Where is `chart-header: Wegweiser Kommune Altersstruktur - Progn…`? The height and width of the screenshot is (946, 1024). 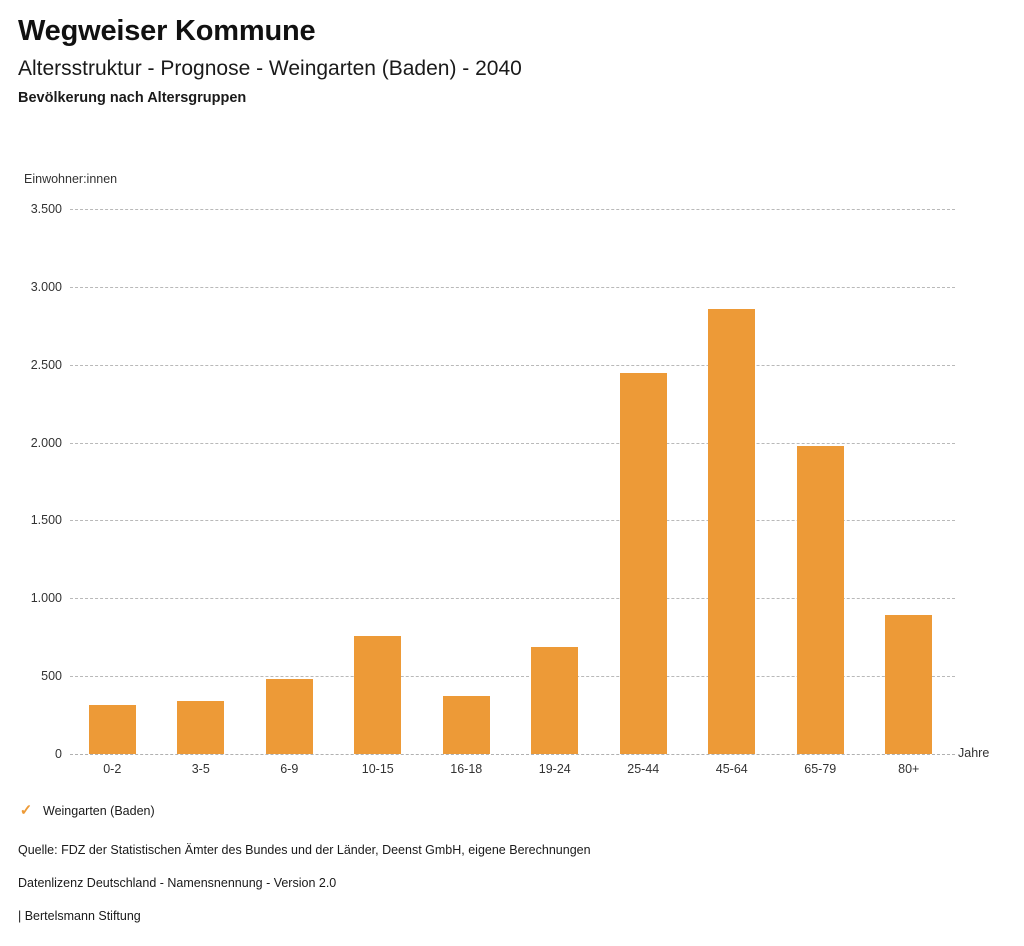 chart-header: Wegweiser Kommune Altersstruktur - Progn… is located at coordinates (508, 60).